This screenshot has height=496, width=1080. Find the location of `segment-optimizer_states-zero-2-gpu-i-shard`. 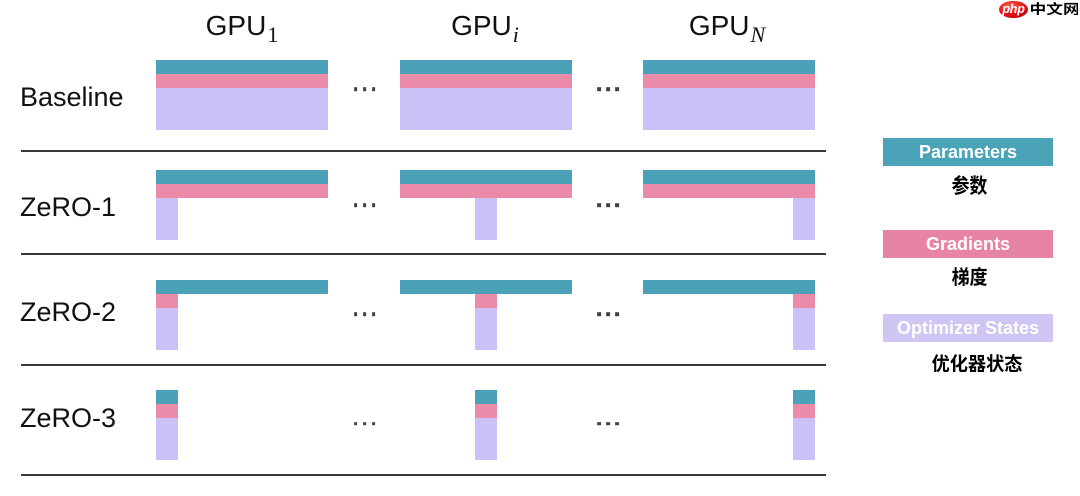

segment-optimizer_states-zero-2-gpu-i-shard is located at coordinates (486, 329).